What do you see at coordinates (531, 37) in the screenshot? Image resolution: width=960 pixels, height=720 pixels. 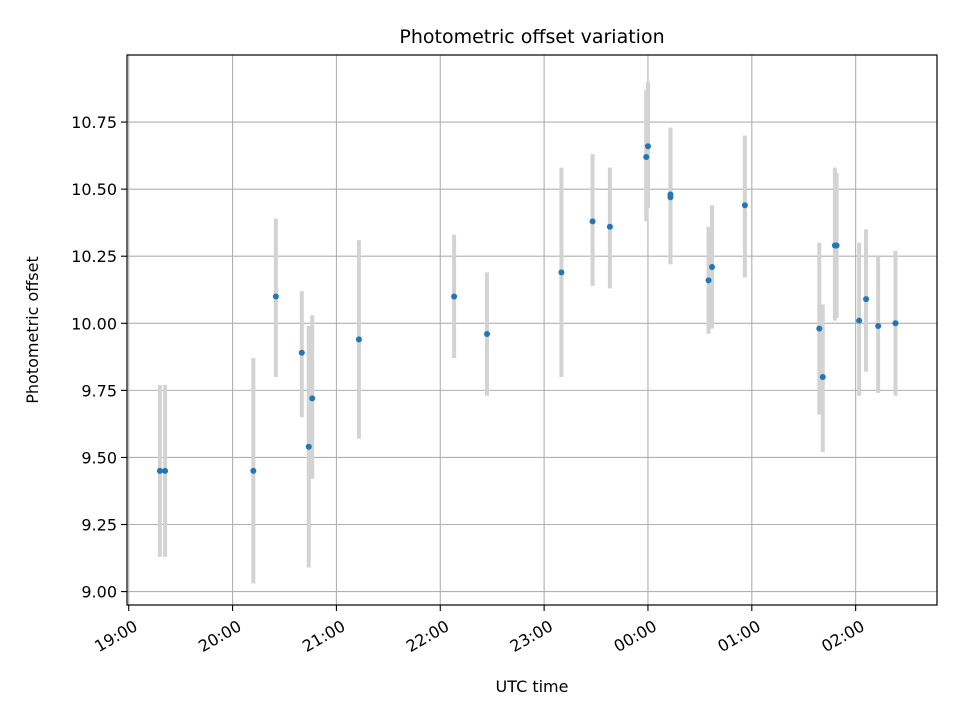 I see `chart-title: Photometric offset variation` at bounding box center [531, 37].